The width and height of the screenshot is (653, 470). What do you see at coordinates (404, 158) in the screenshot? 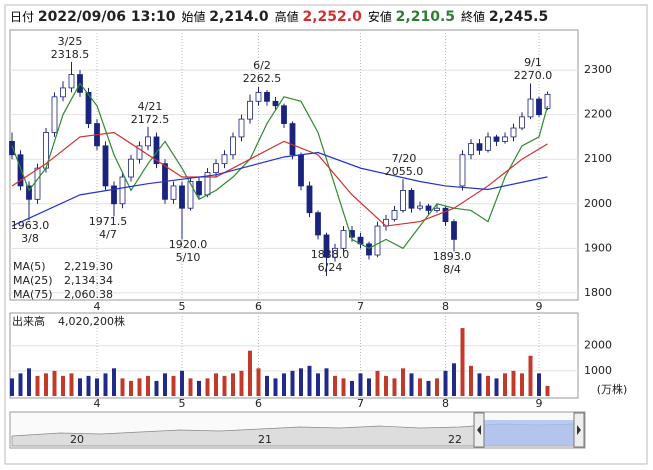
I see `annotation: 7/20` at bounding box center [404, 158].